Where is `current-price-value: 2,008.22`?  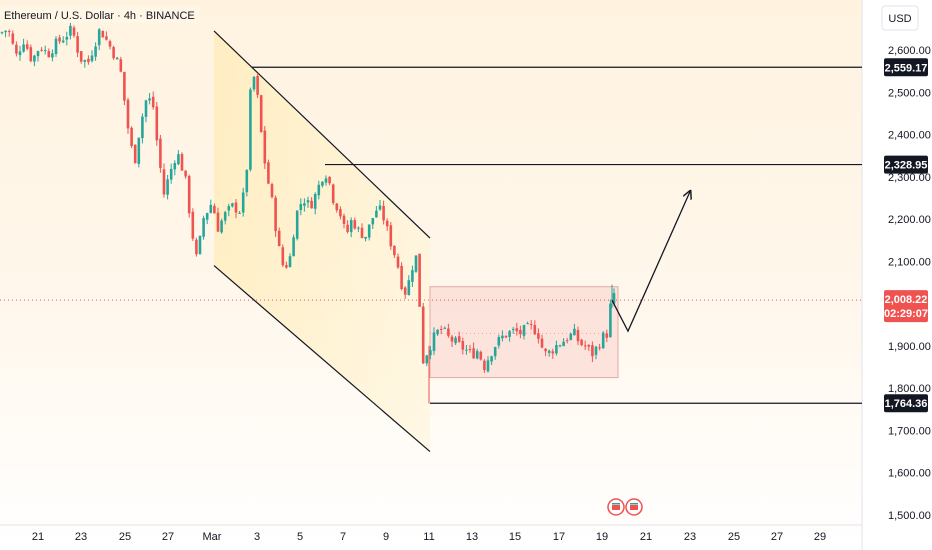 current-price-value: 2,008.22 is located at coordinates (906, 300).